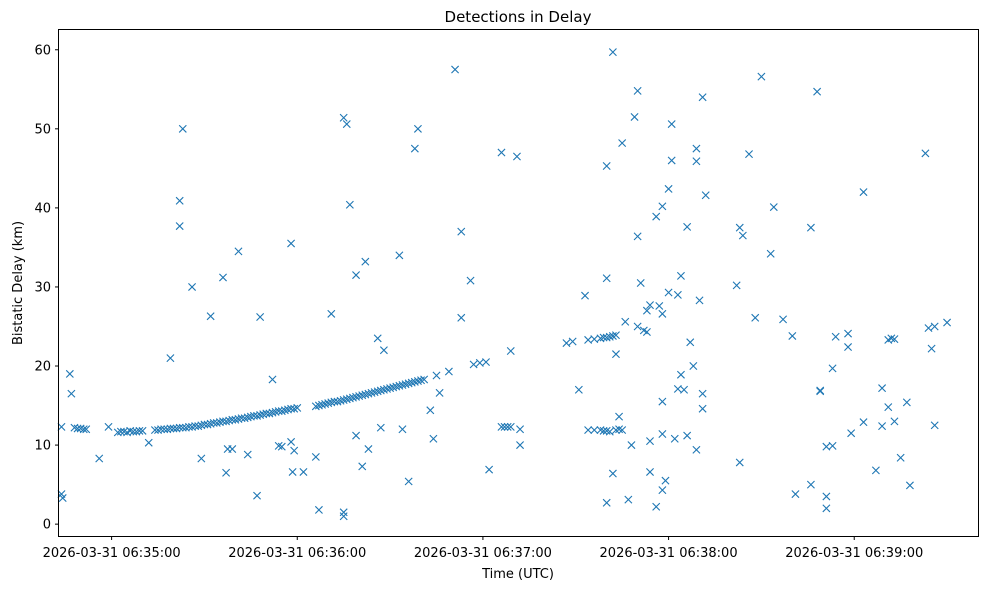 This screenshot has height=590, width=990. I want to click on y-tick-label: 0, so click(47, 525).